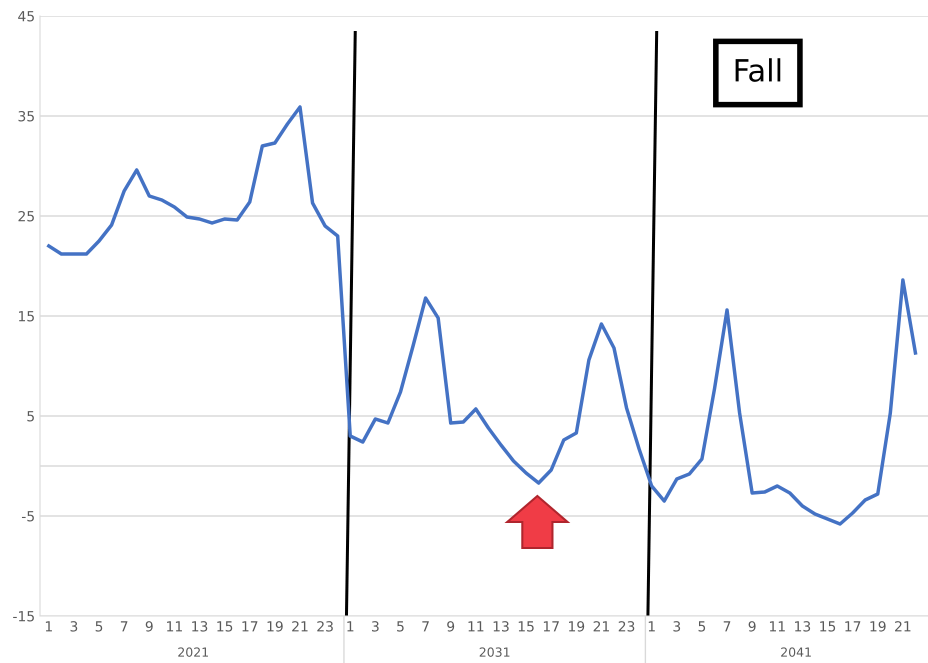  Describe the element at coordinates (26, 216) in the screenshot. I see `y-tick-label: 25` at that location.